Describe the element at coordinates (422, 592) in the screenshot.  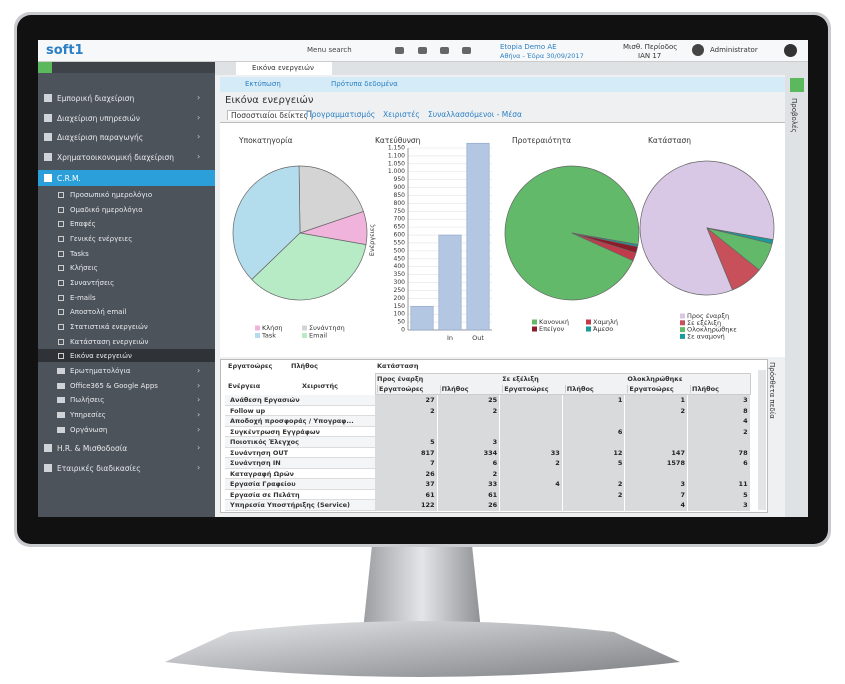
I see `stand-neck` at that location.